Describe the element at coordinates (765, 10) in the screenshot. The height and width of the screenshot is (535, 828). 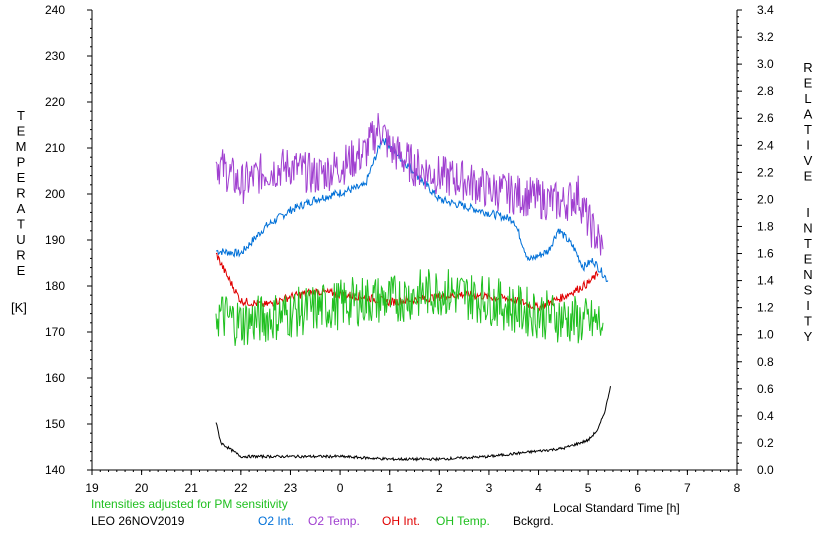
I see `right-tick-label: 3.4` at that location.